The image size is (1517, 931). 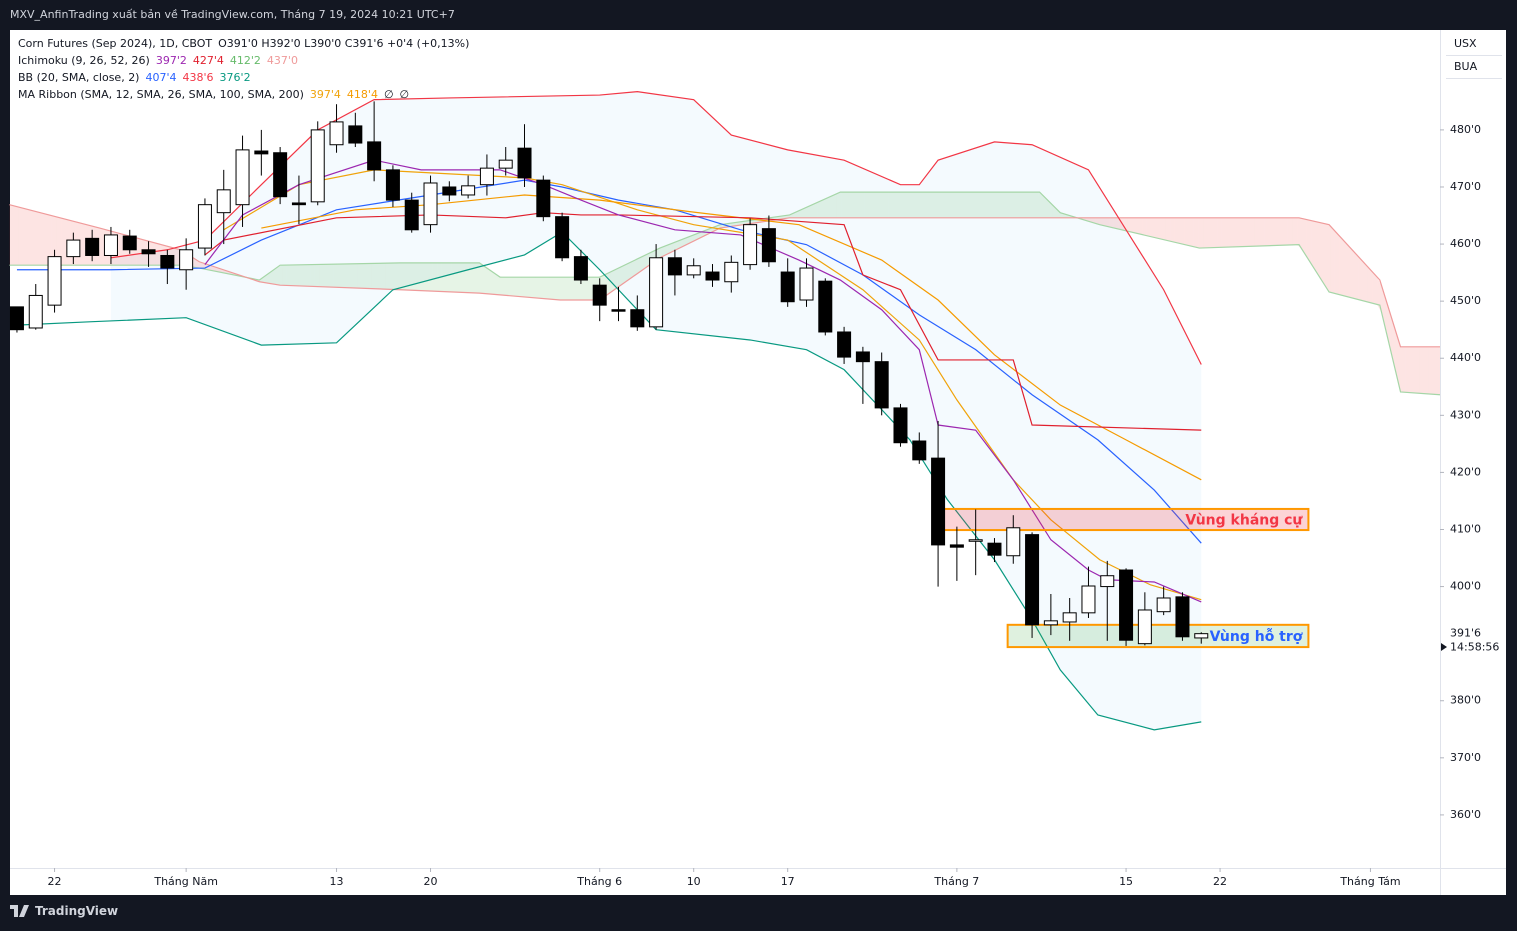 What do you see at coordinates (115, 43) in the screenshot?
I see `symbol: Corn Futures (Sep 2024), 1D, CBOT` at bounding box center [115, 43].